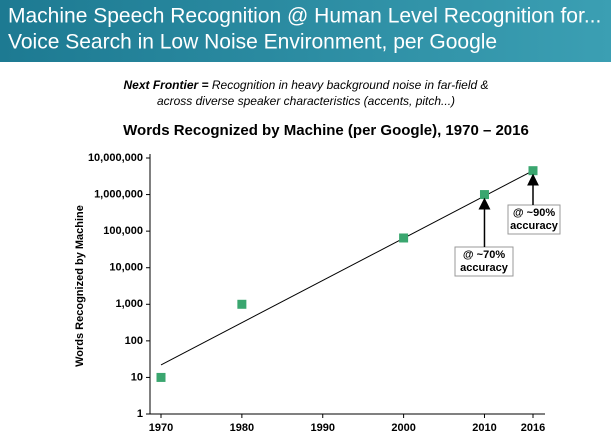 The image size is (611, 442). What do you see at coordinates (484, 428) in the screenshot?
I see `x-tick-label: 2010` at bounding box center [484, 428].